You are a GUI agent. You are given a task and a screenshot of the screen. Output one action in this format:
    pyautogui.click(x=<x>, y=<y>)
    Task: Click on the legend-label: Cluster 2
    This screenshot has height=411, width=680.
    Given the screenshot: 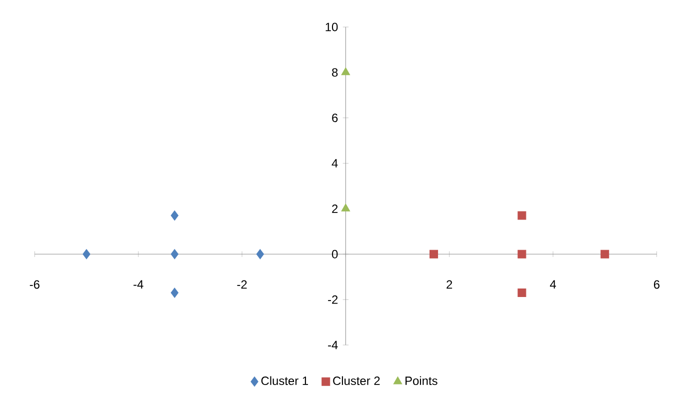 What is the action you would take?
    pyautogui.click(x=356, y=381)
    